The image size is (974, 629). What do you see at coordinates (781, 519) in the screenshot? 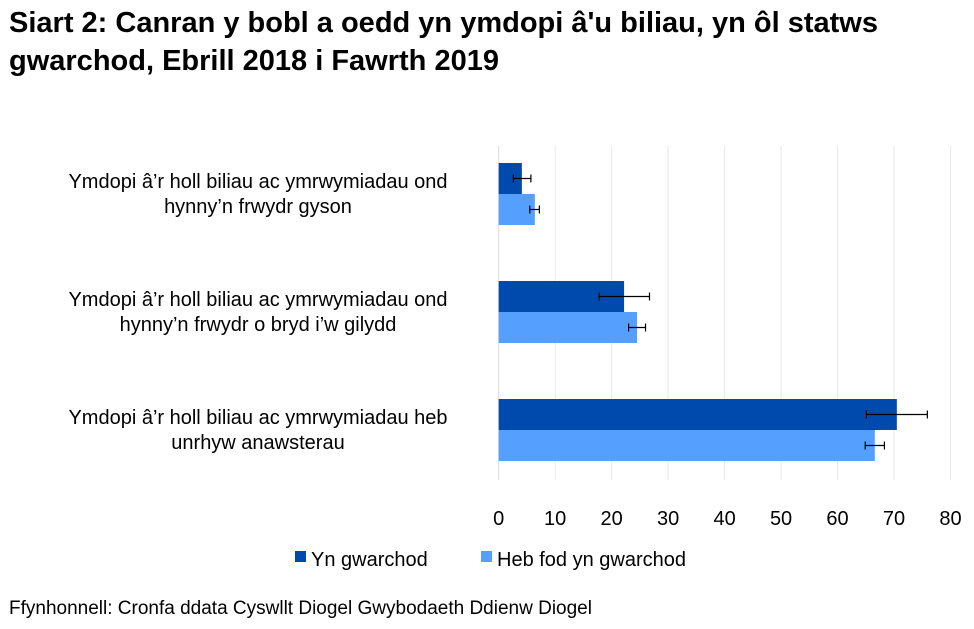
I see `x-tick-label: 50` at bounding box center [781, 519].